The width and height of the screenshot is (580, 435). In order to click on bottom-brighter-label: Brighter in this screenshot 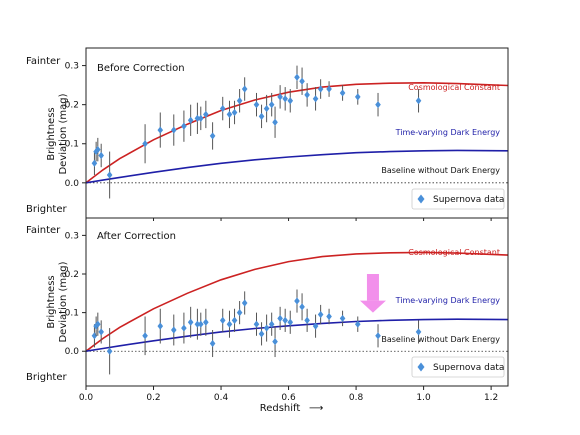, I will do `click(47, 377)`.